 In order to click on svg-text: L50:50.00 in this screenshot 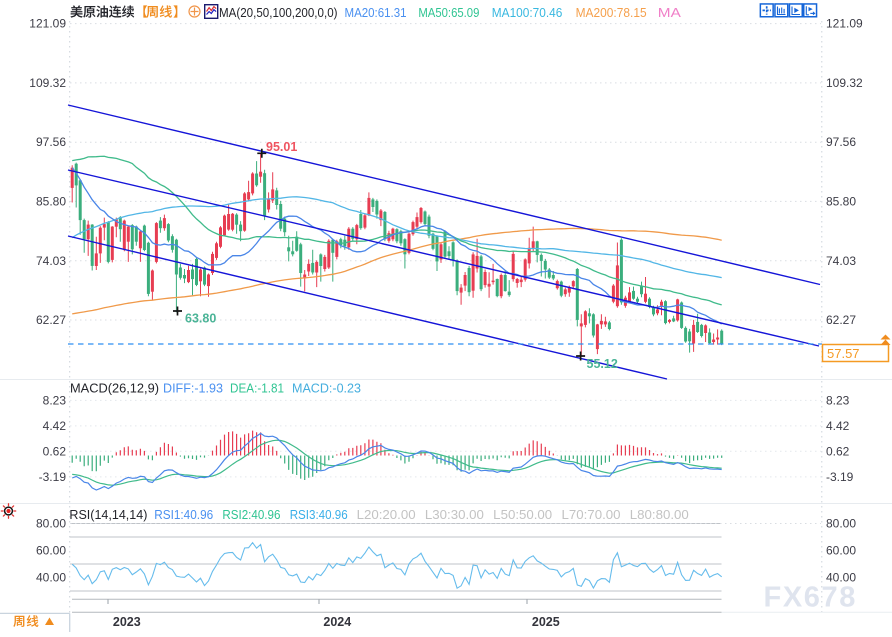, I will do `click(522, 515)`.